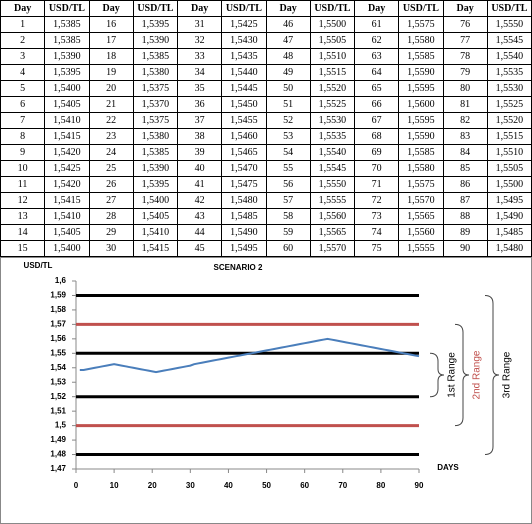  Describe the element at coordinates (111, 136) in the screenshot. I see `table-cell: 23` at that location.